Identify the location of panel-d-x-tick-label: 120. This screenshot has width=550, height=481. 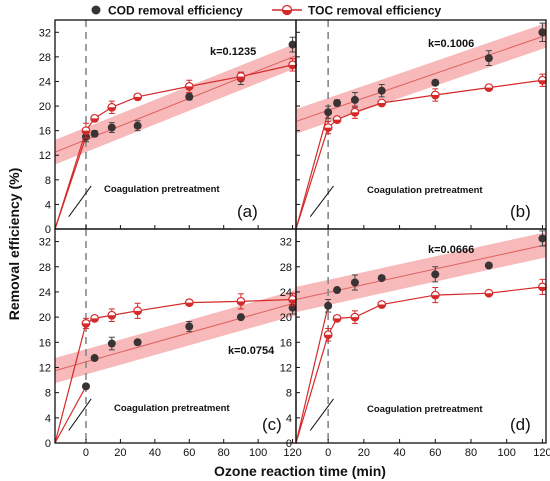
(541, 453).